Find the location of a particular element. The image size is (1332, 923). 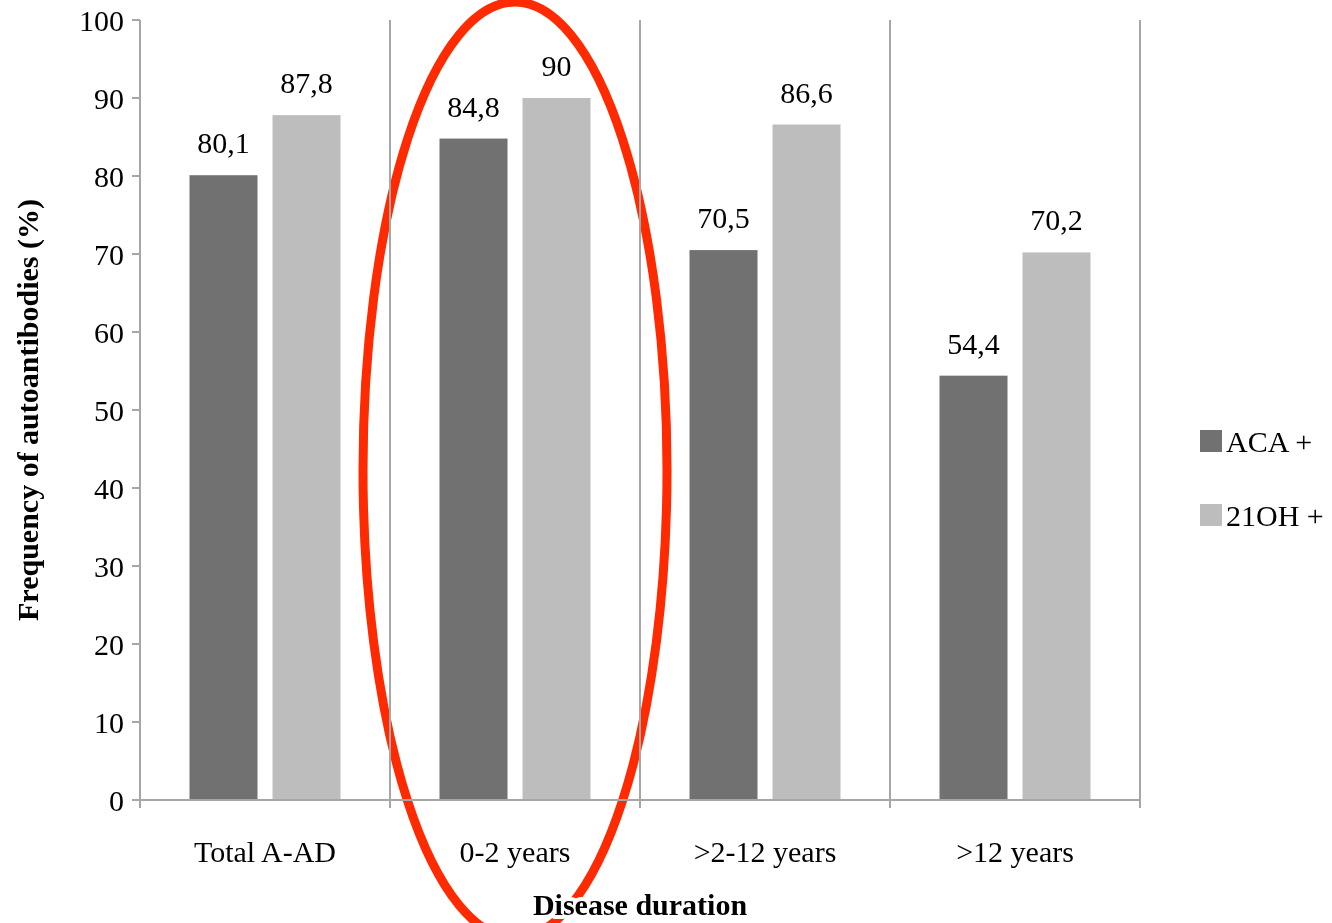

data-label: 80,1 is located at coordinates (223, 143).